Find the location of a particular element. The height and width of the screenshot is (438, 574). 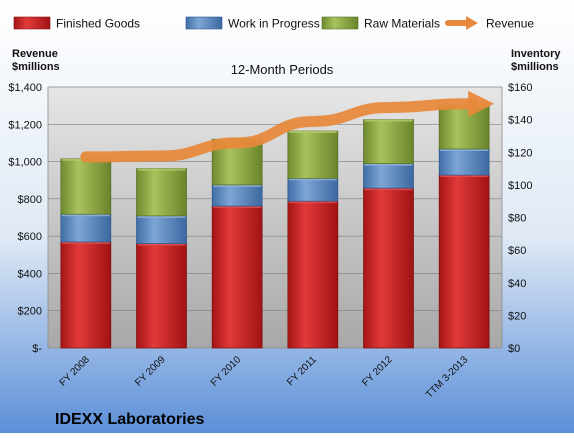

left-tick-label: $600 is located at coordinates (30, 237).